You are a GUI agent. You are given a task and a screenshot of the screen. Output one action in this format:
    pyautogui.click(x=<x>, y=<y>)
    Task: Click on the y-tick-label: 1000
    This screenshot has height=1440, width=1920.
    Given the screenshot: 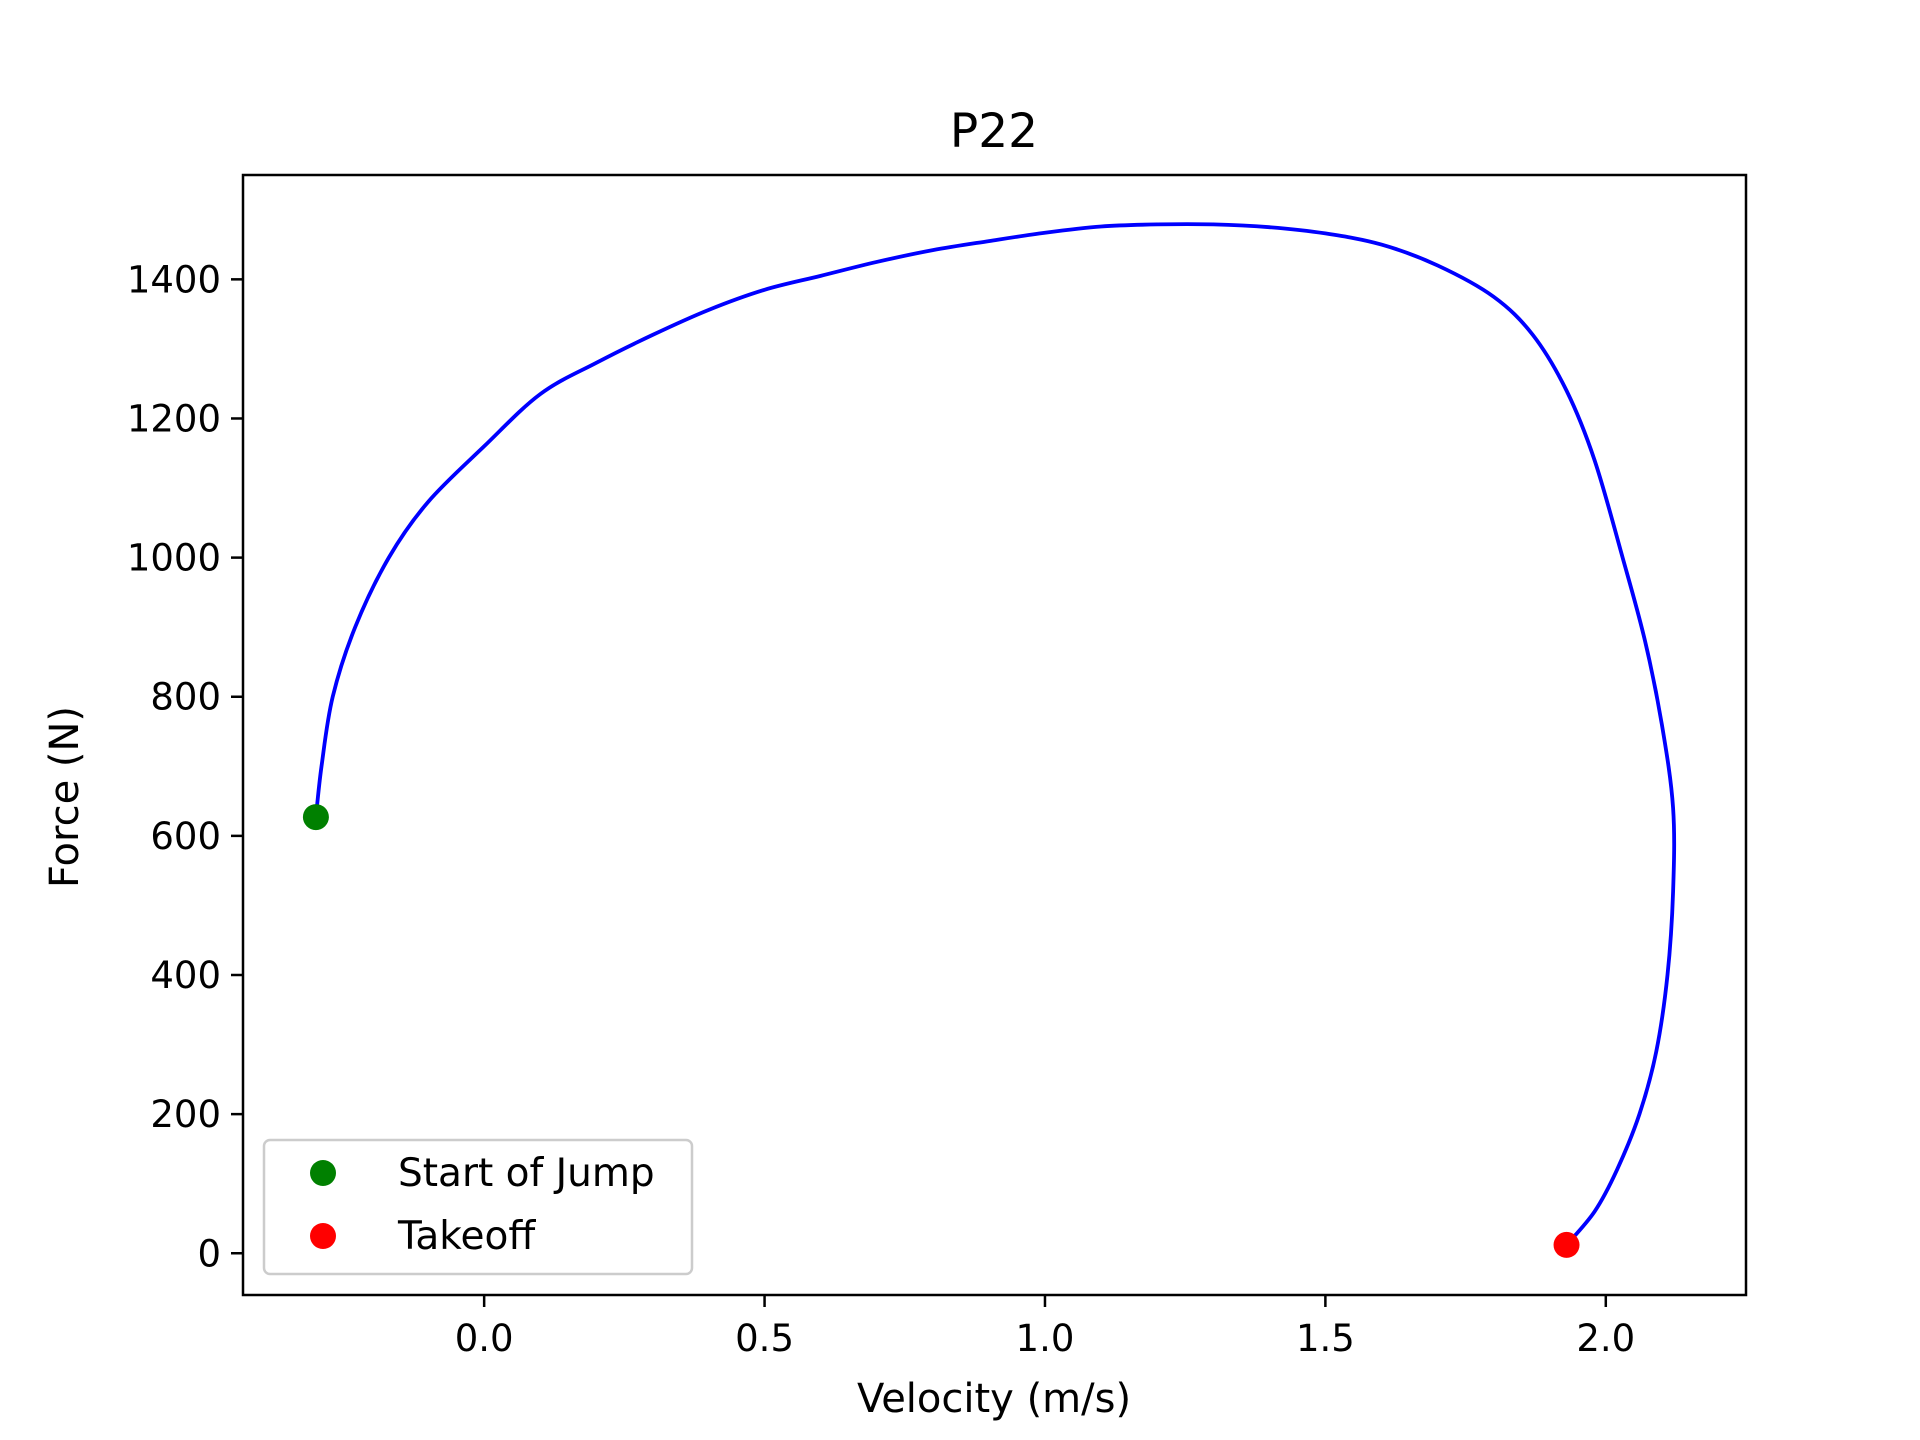 What is the action you would take?
    pyautogui.click(x=174, y=558)
    